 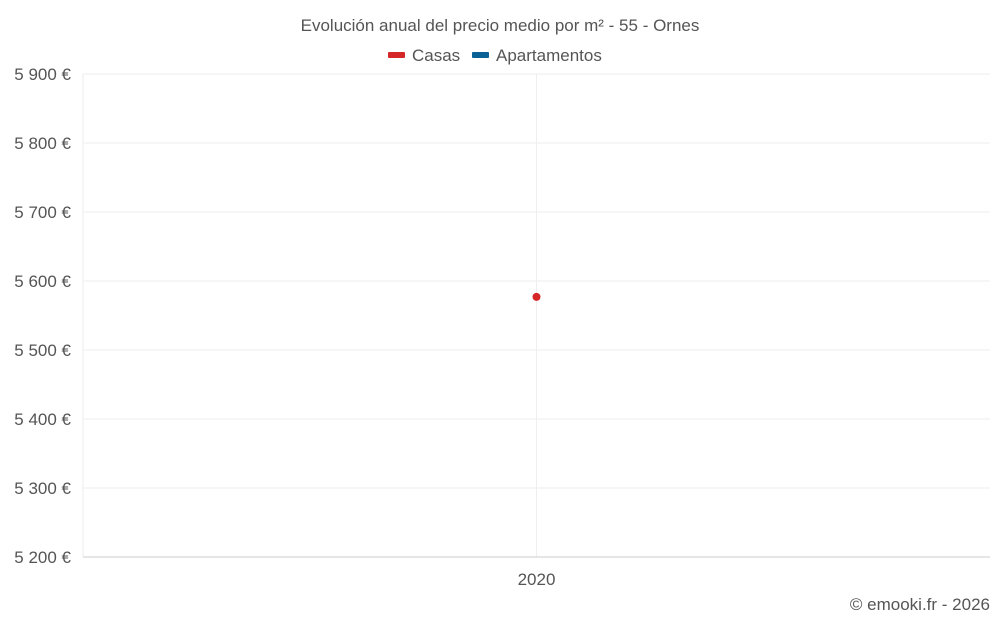 I want to click on y-tick-label: 5 300 €, so click(x=42, y=488).